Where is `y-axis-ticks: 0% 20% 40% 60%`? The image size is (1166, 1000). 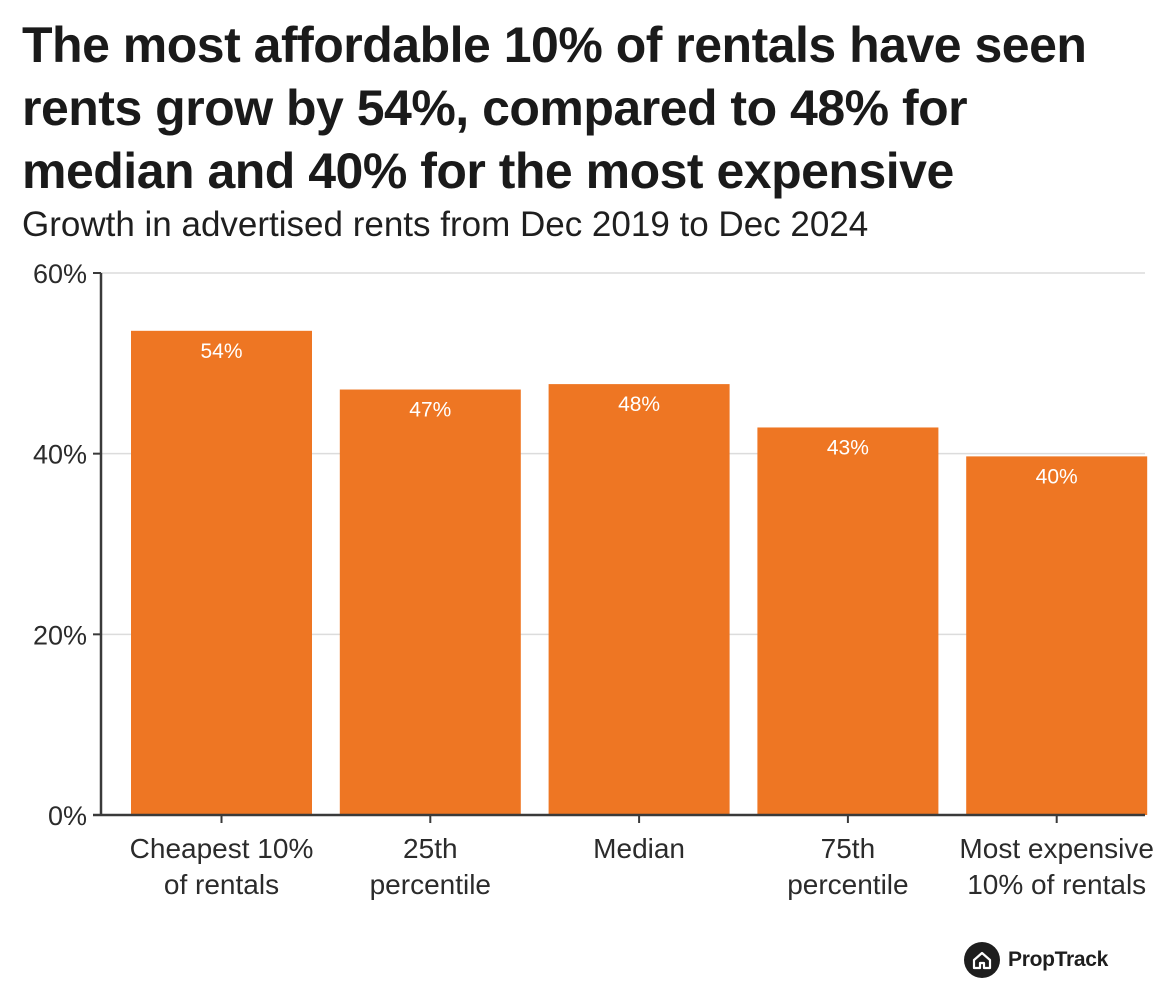
y-axis-ticks: 0% 20% 40% 60% is located at coordinates (67, 545).